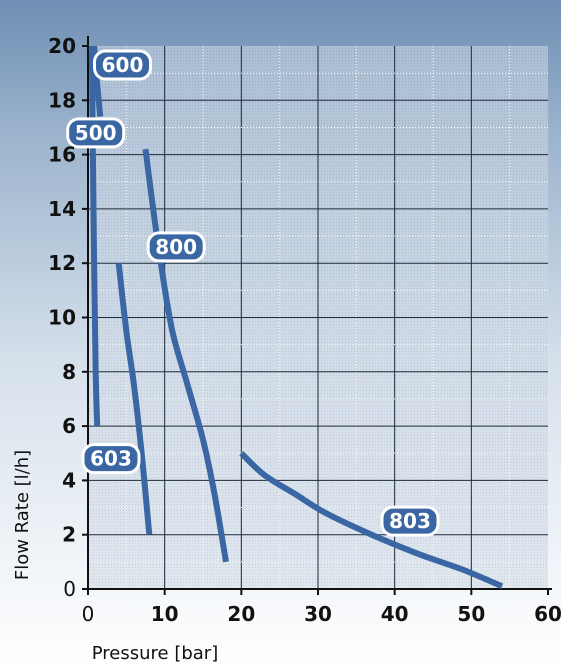  Describe the element at coordinates (155, 653) in the screenshot. I see `x-axis-title: Pressure [bar]` at that location.